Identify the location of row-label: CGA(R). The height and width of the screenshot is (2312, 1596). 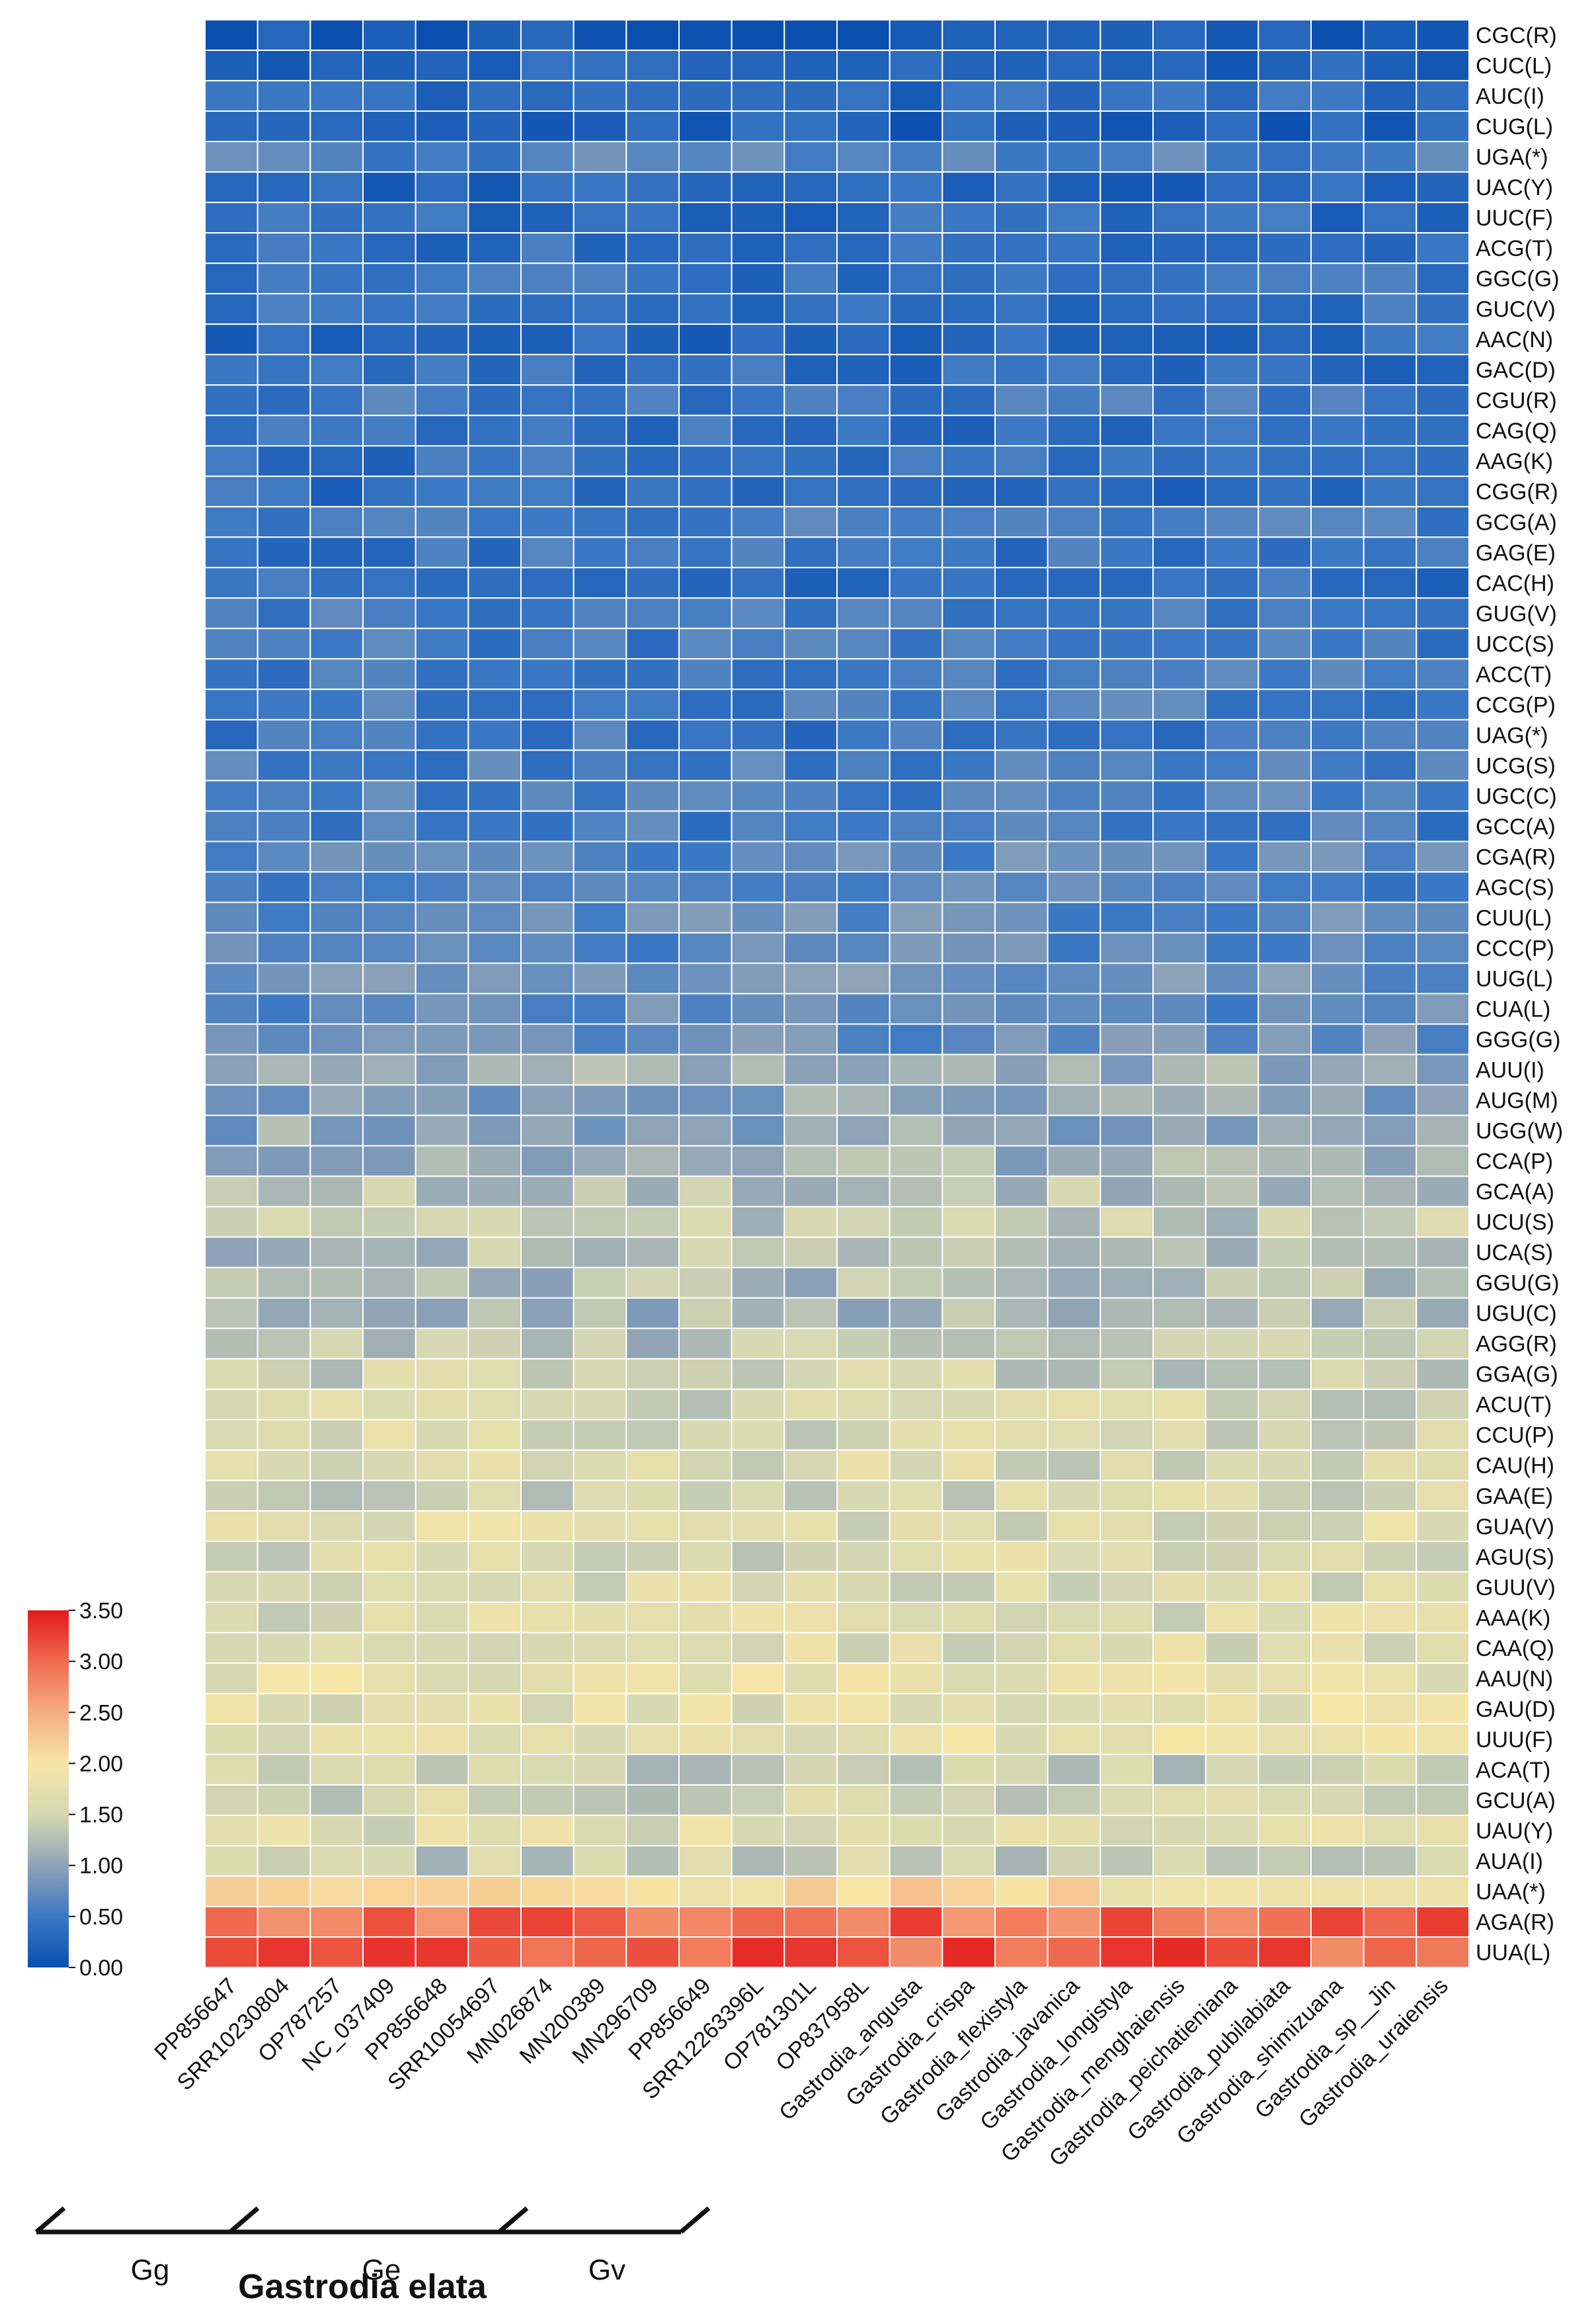
(1516, 857).